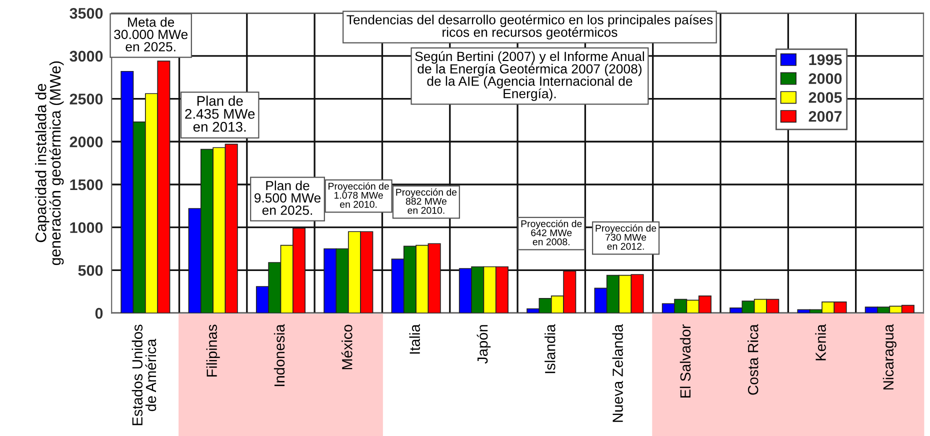  I want to click on y-axis-title: Capacidad instalada de generación geotérmica (MWe), so click(49, 163).